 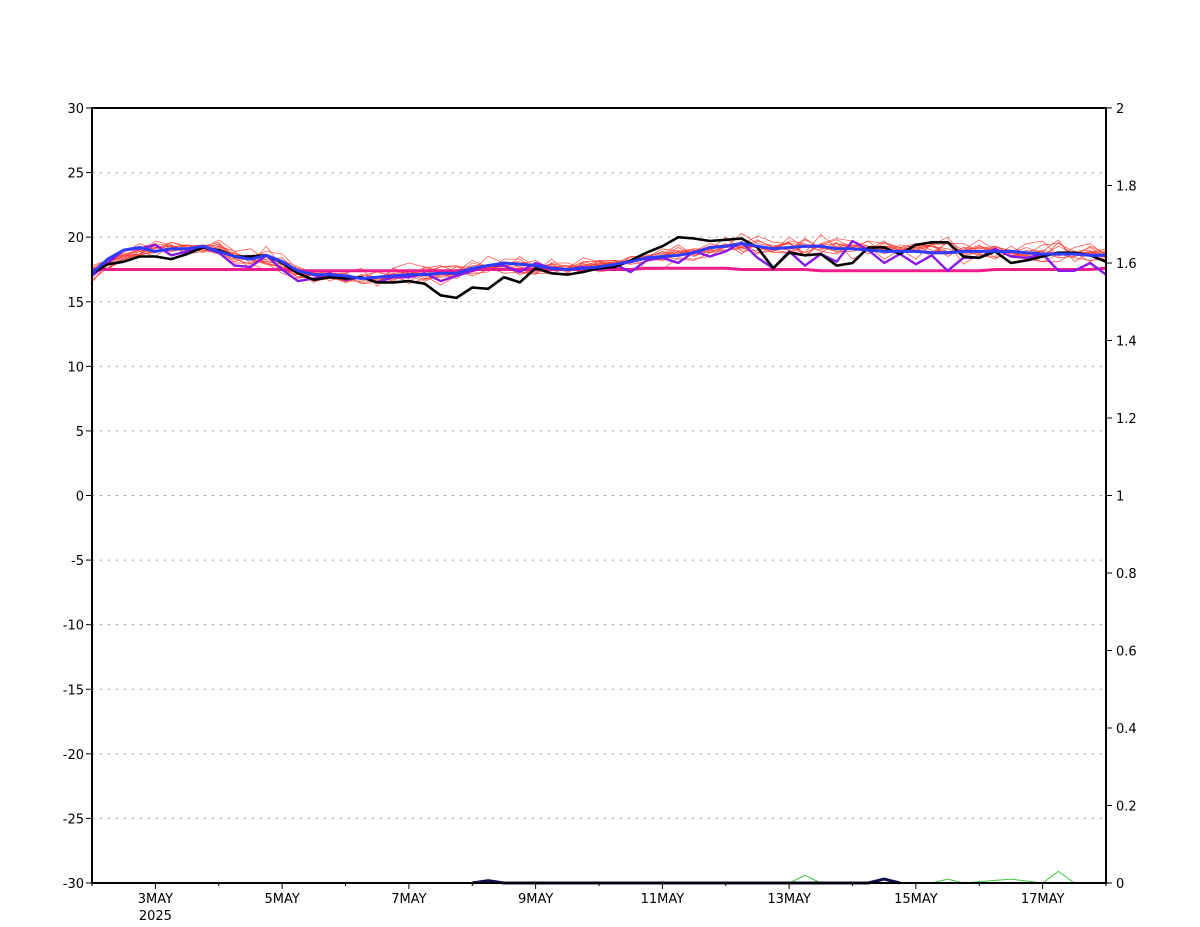 I want to click on y2-tick-label: 0.6, so click(x=1126, y=652).